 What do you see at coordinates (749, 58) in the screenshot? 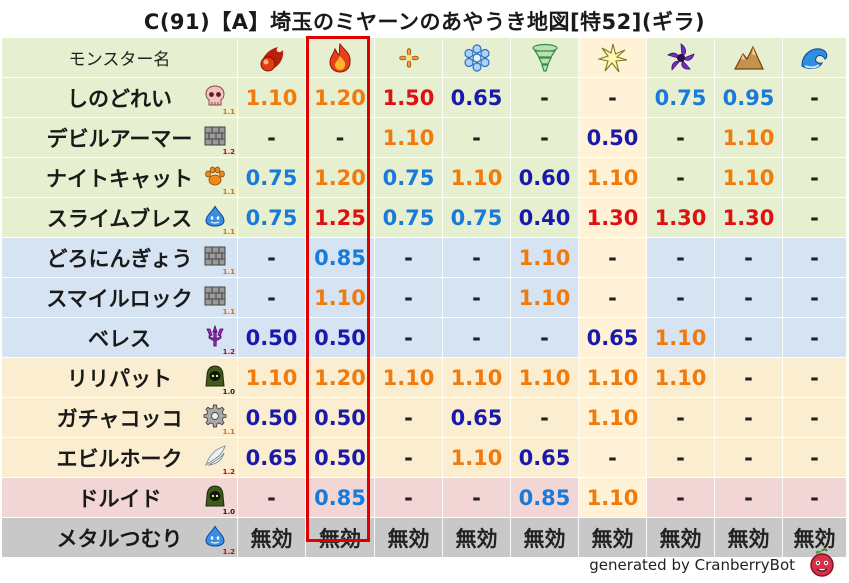
I see `rock-mountain-icon` at bounding box center [749, 58].